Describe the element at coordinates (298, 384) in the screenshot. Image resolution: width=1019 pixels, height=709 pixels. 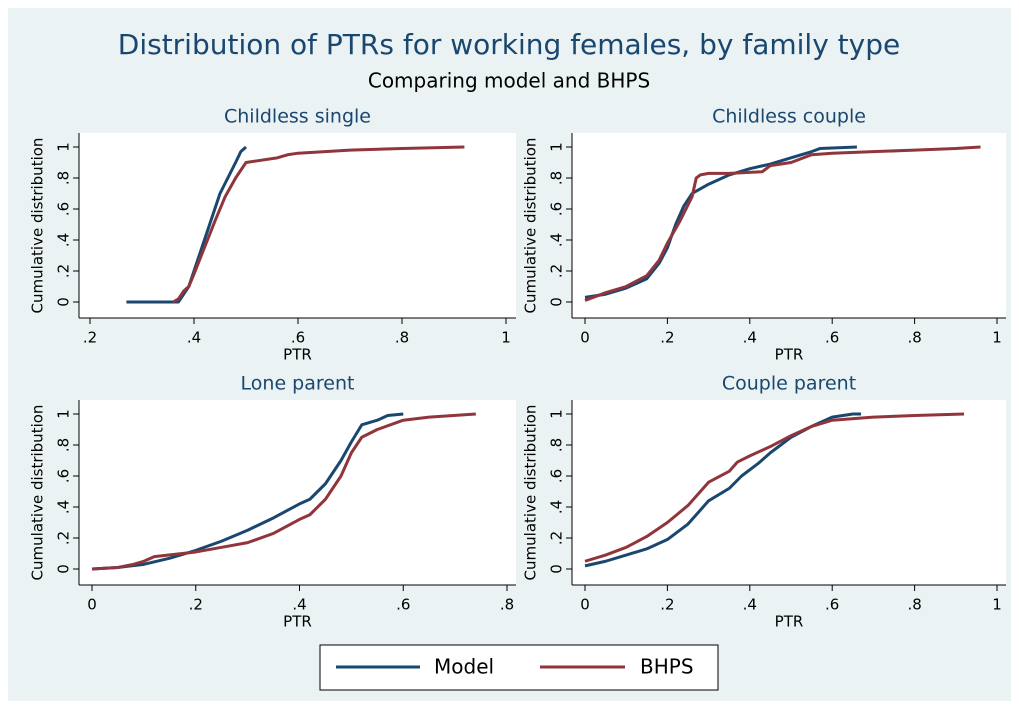
I see `panel-title: Lone parent` at that location.